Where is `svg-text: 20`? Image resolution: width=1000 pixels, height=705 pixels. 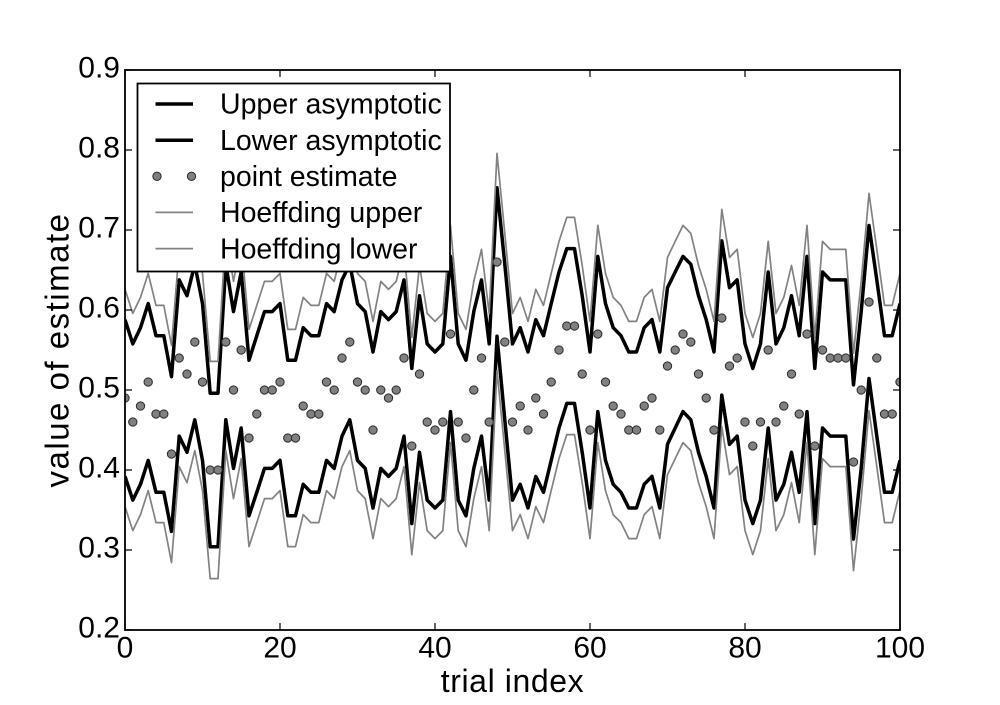 svg-text: 20 is located at coordinates (279, 648).